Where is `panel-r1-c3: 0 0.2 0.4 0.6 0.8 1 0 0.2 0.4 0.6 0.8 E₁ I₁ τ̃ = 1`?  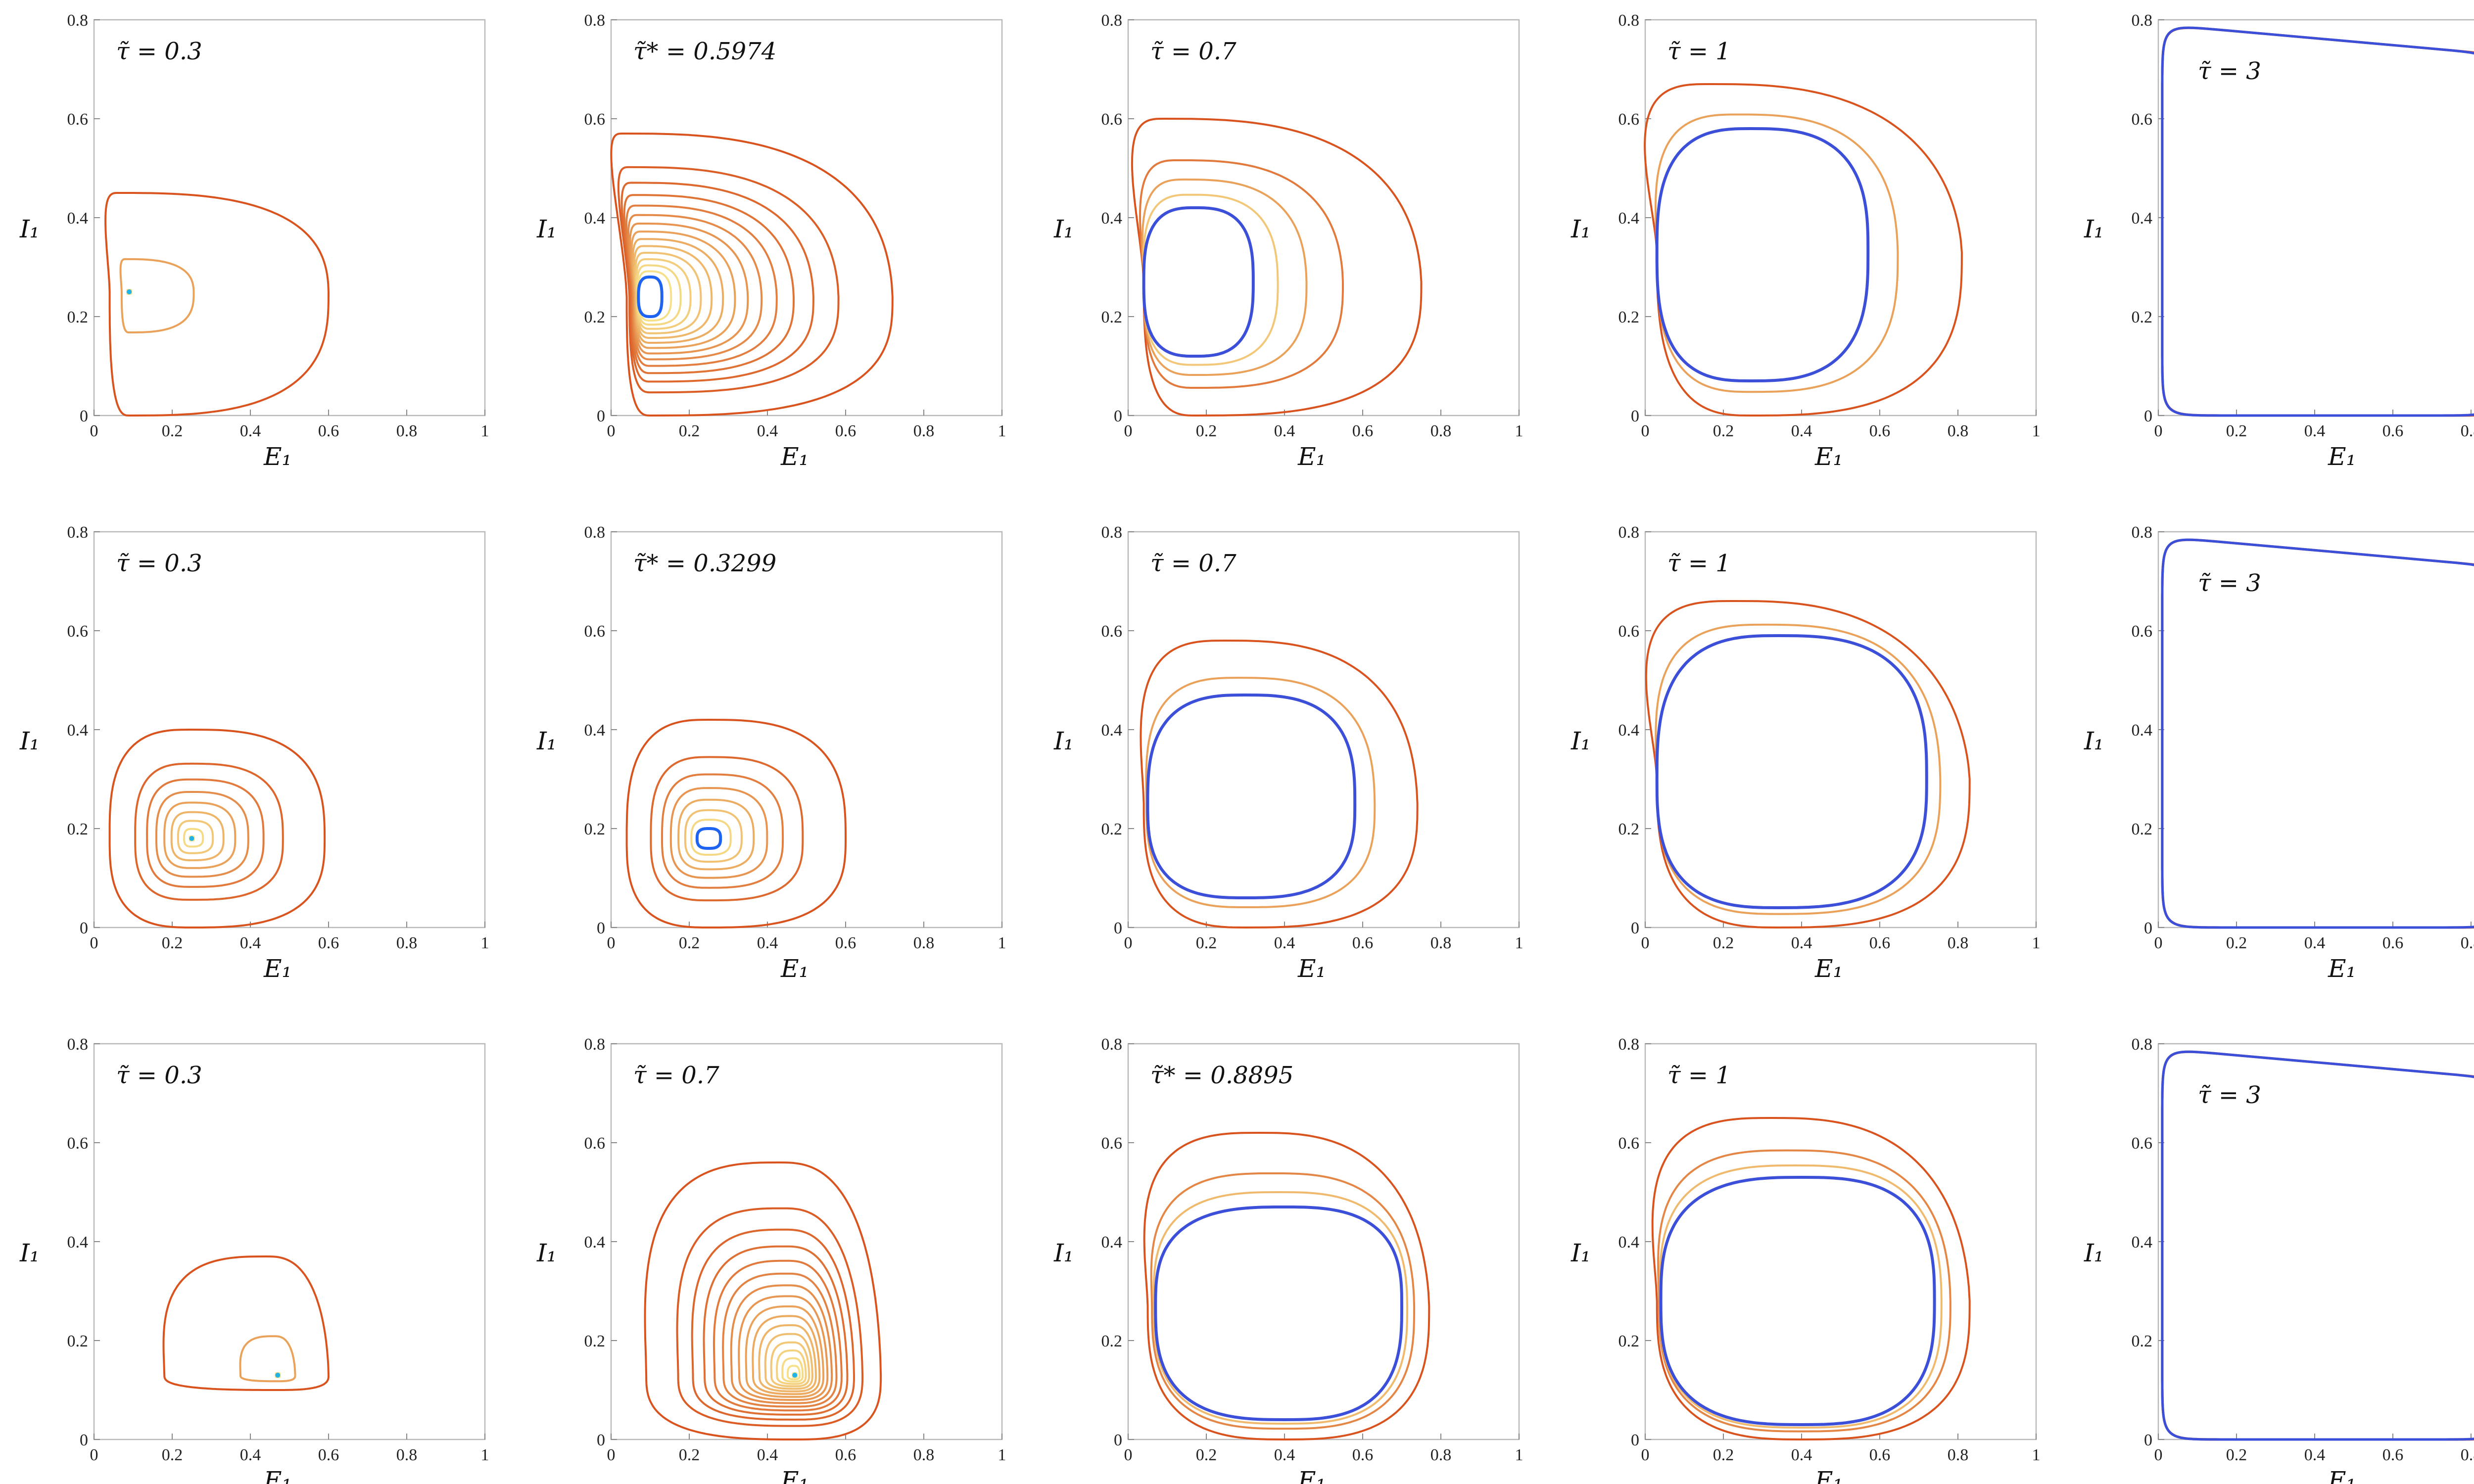 panel-r1-c3: 0 0.2 0.4 0.6 0.8 1 0 0.2 0.4 0.6 0.8 E₁ I₁ τ̃ = 1 is located at coordinates (1806, 753).